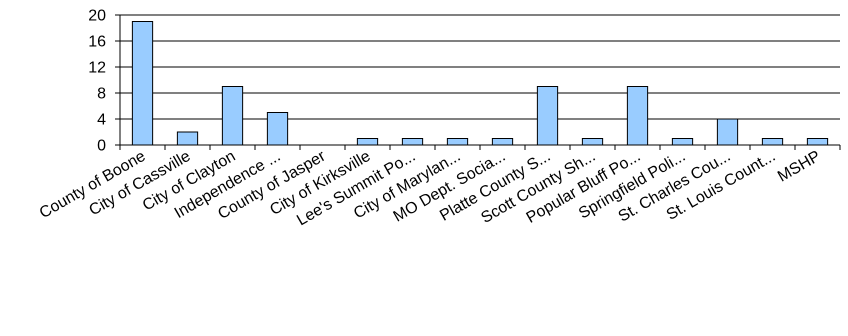 This screenshot has width=848, height=336. What do you see at coordinates (97, 68) in the screenshot?
I see `y-tick-label: 12` at bounding box center [97, 68].